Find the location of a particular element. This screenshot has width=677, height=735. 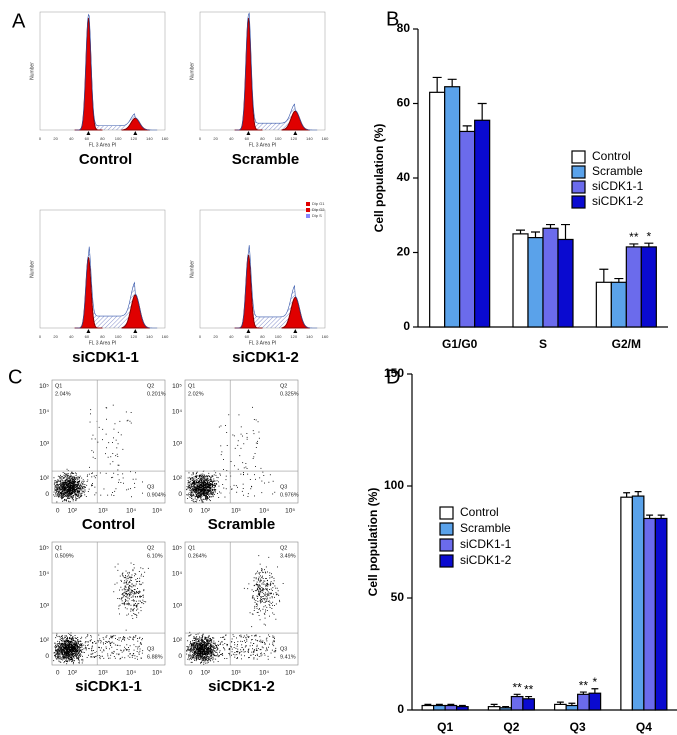

quadrant-percent: 0.509% is located at coordinates (64, 556).